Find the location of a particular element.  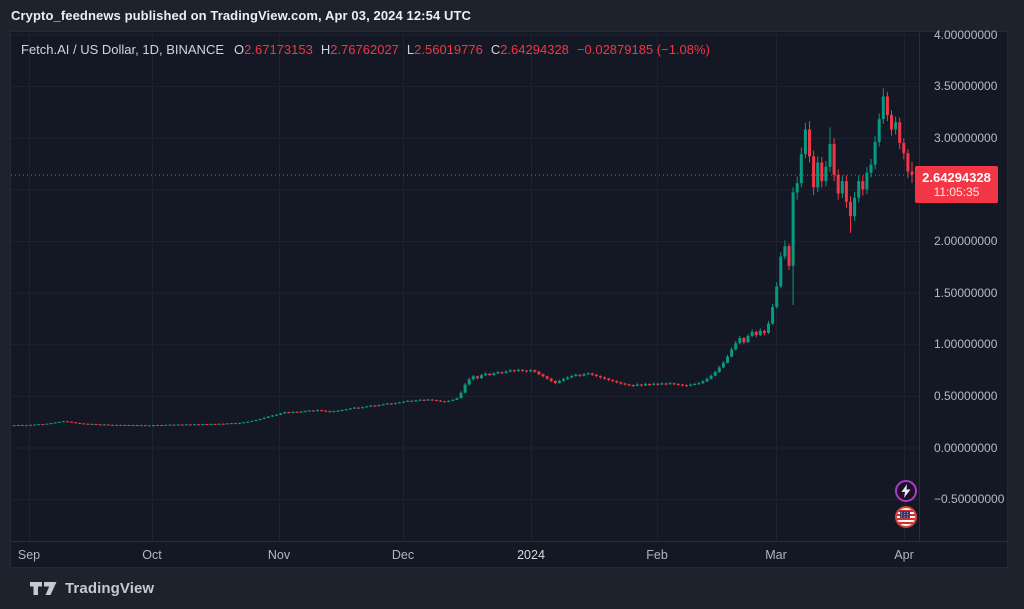

bar-countdown: 11:05:35 is located at coordinates (956, 192).